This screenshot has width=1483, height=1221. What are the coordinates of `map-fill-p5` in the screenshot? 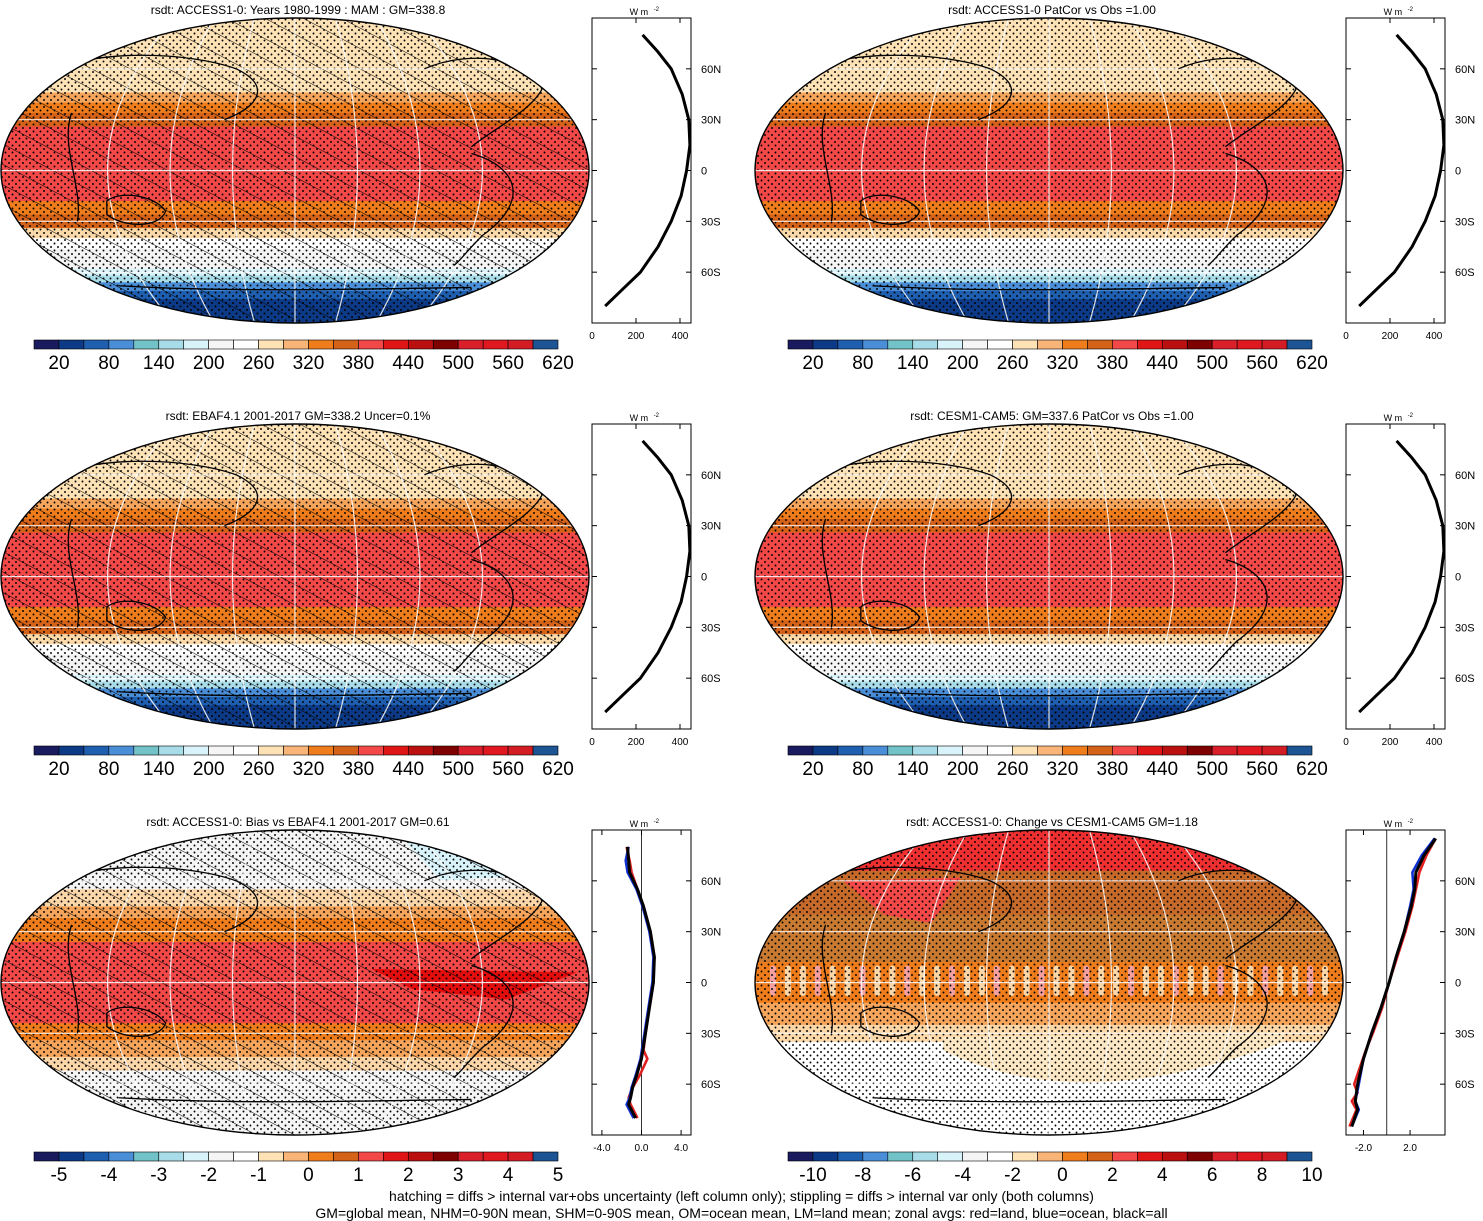 It's located at (295, 982).